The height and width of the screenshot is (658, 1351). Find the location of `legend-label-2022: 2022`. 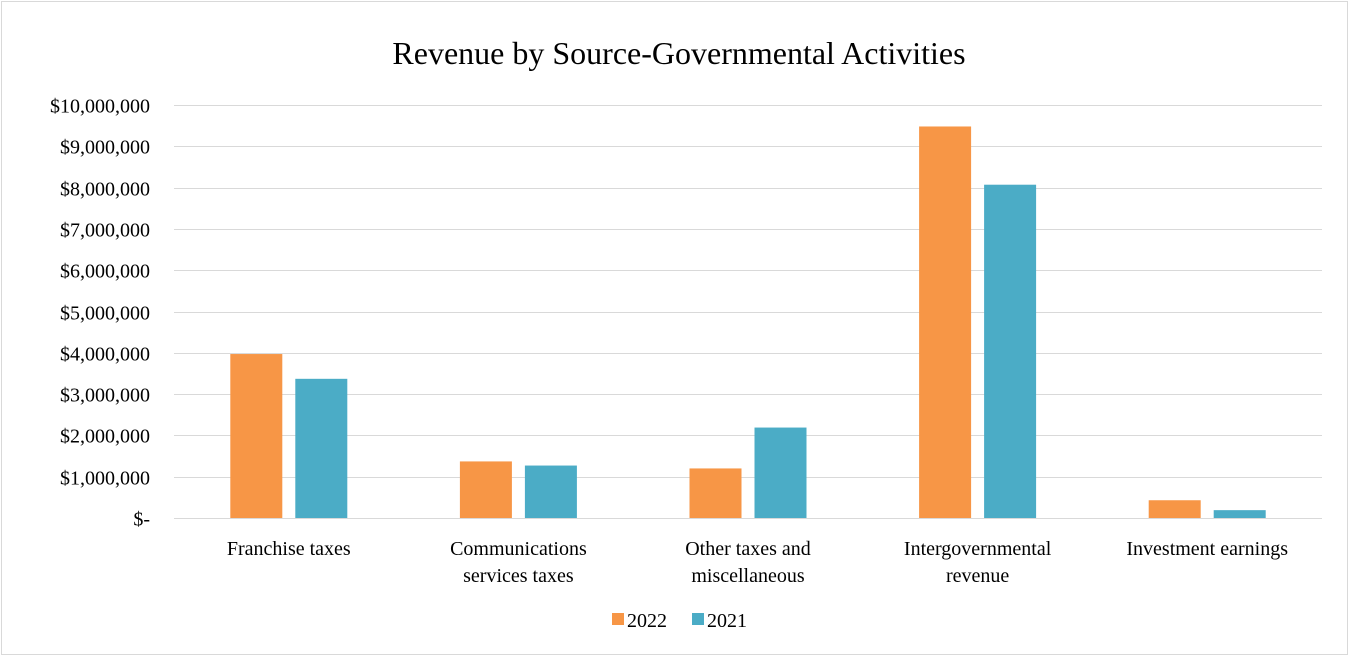

legend-label-2022: 2022 is located at coordinates (647, 621).